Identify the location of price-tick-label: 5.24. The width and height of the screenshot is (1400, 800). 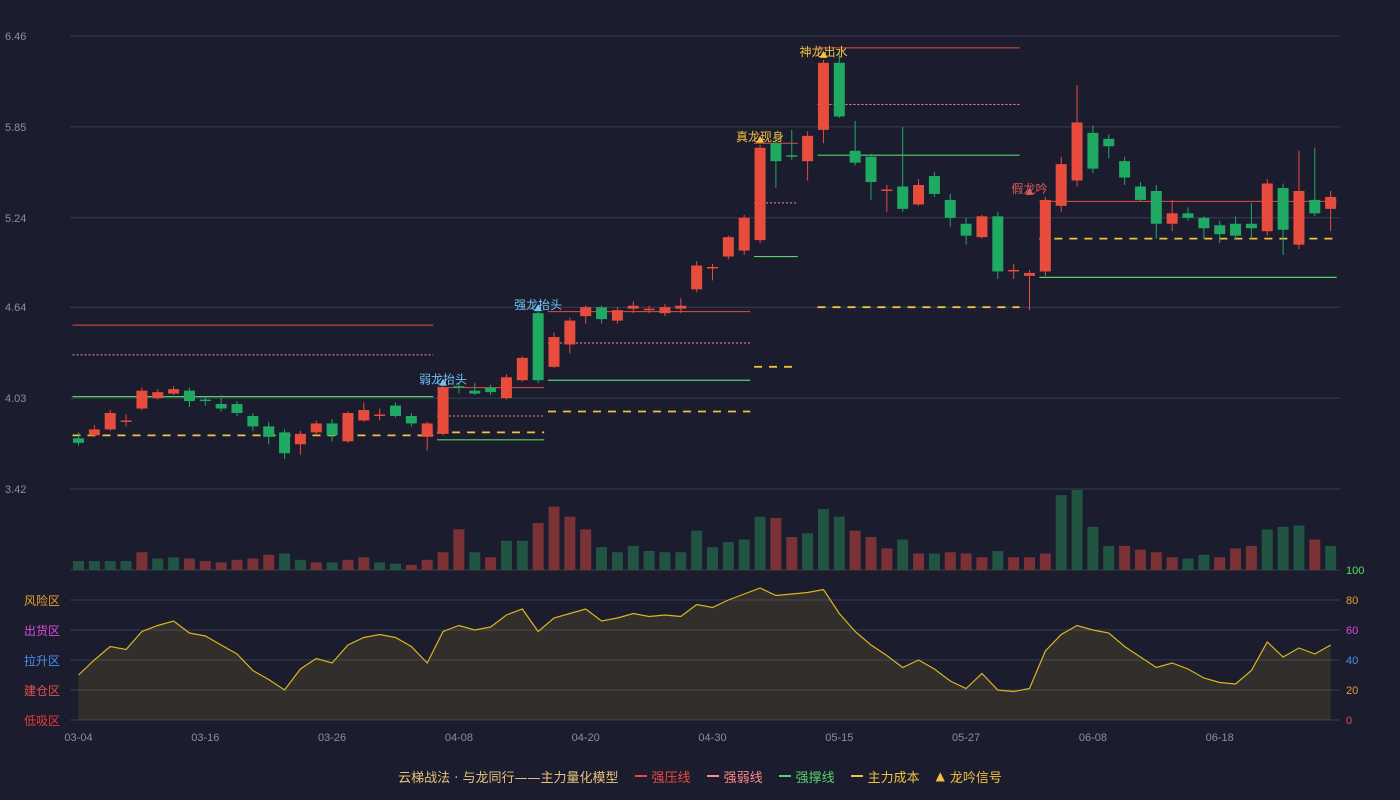
(15, 219).